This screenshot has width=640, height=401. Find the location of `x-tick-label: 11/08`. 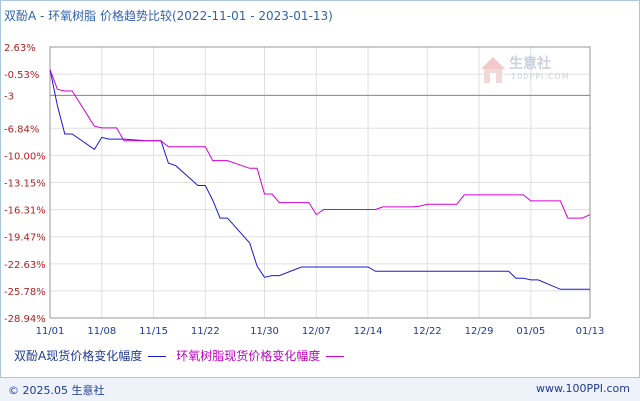

x-tick-label: 11/08 is located at coordinates (101, 331).